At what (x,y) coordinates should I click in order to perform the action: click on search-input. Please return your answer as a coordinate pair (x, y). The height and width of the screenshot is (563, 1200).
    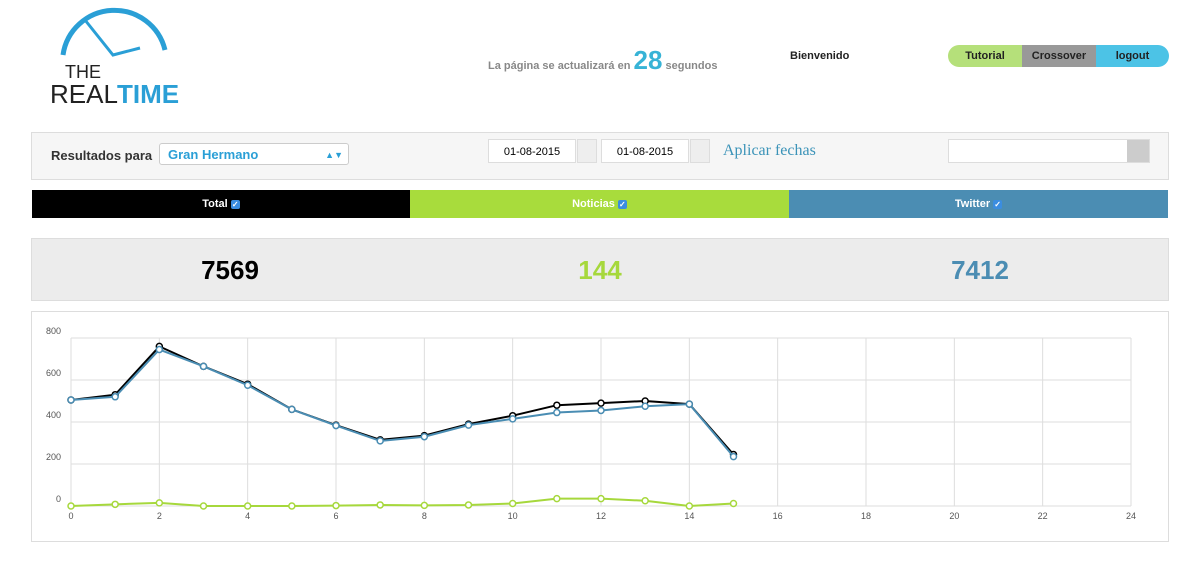
    Looking at the image, I should click on (1049, 151).